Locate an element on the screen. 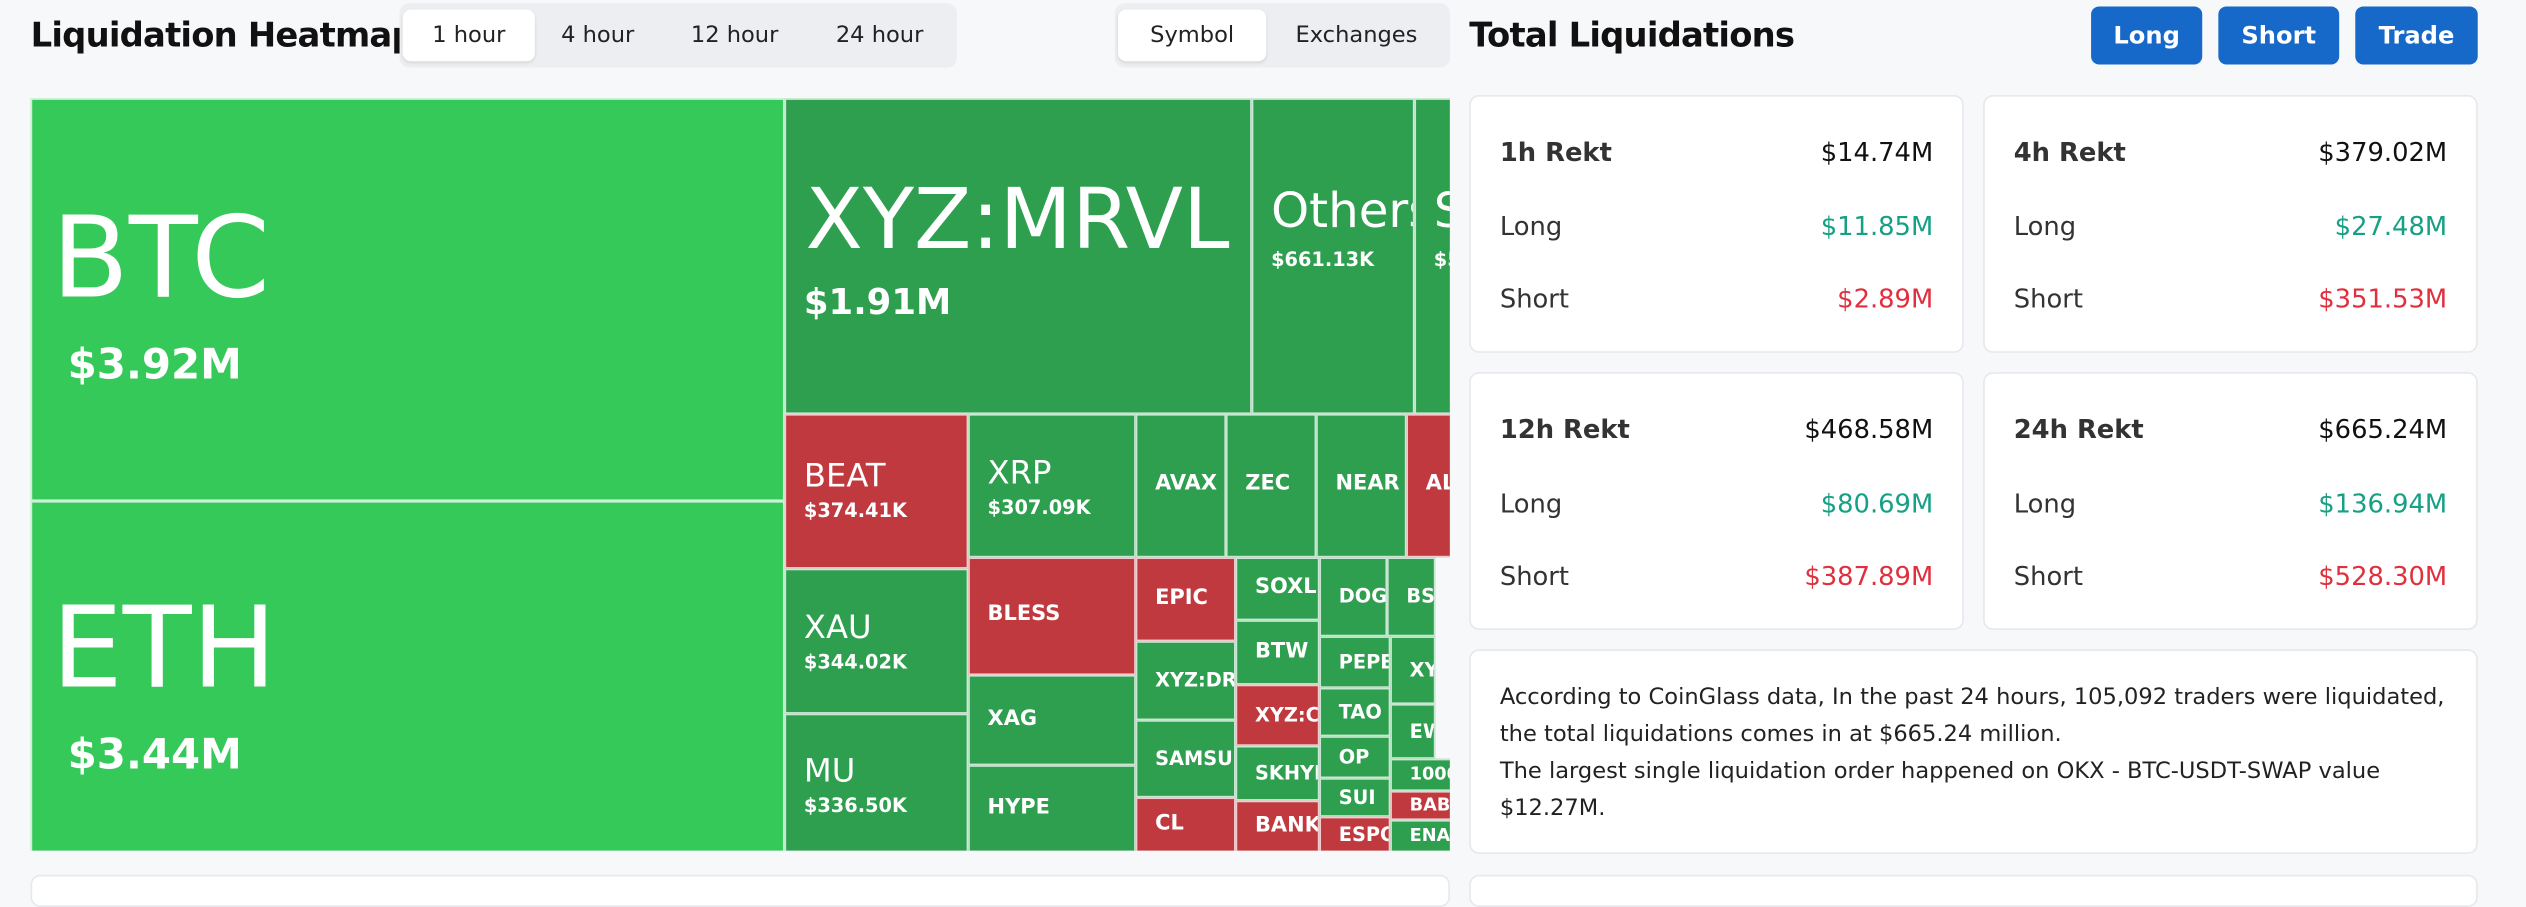 The height and width of the screenshot is (907, 2526). heatmap-tile: XY is located at coordinates (1413, 670).